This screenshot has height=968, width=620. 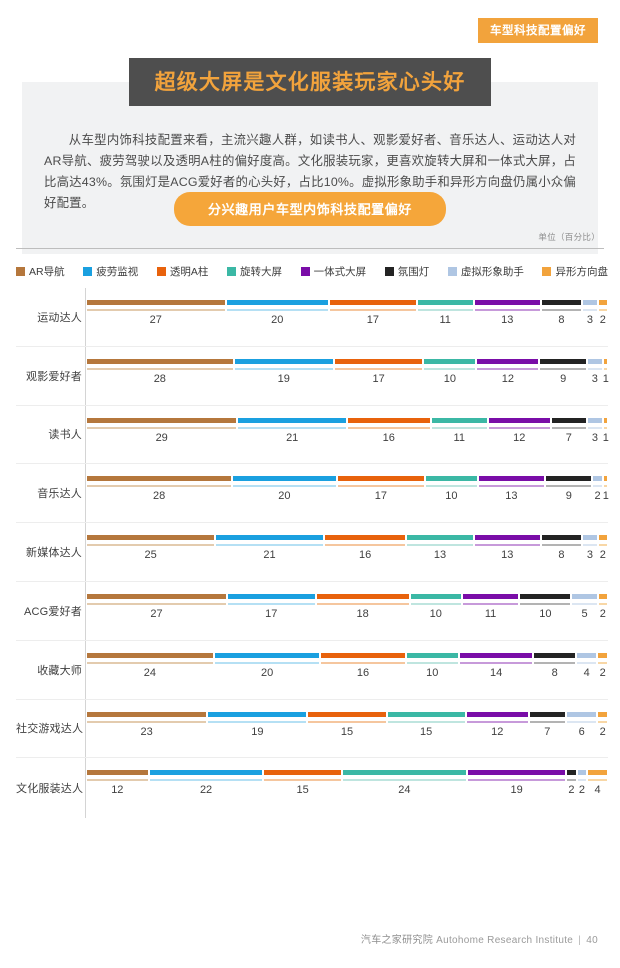 What do you see at coordinates (592, 940) in the screenshot?
I see `footer-page-number: 40` at bounding box center [592, 940].